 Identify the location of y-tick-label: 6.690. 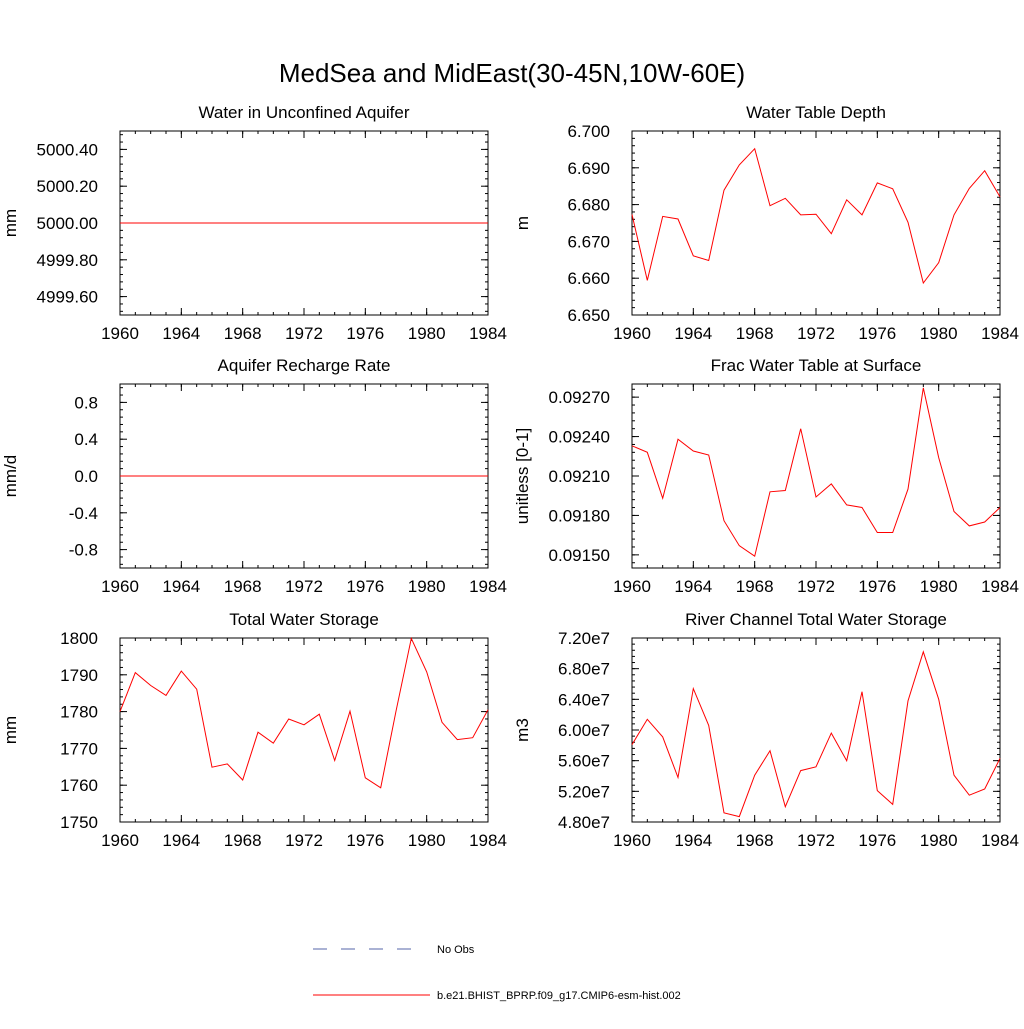
(588, 168).